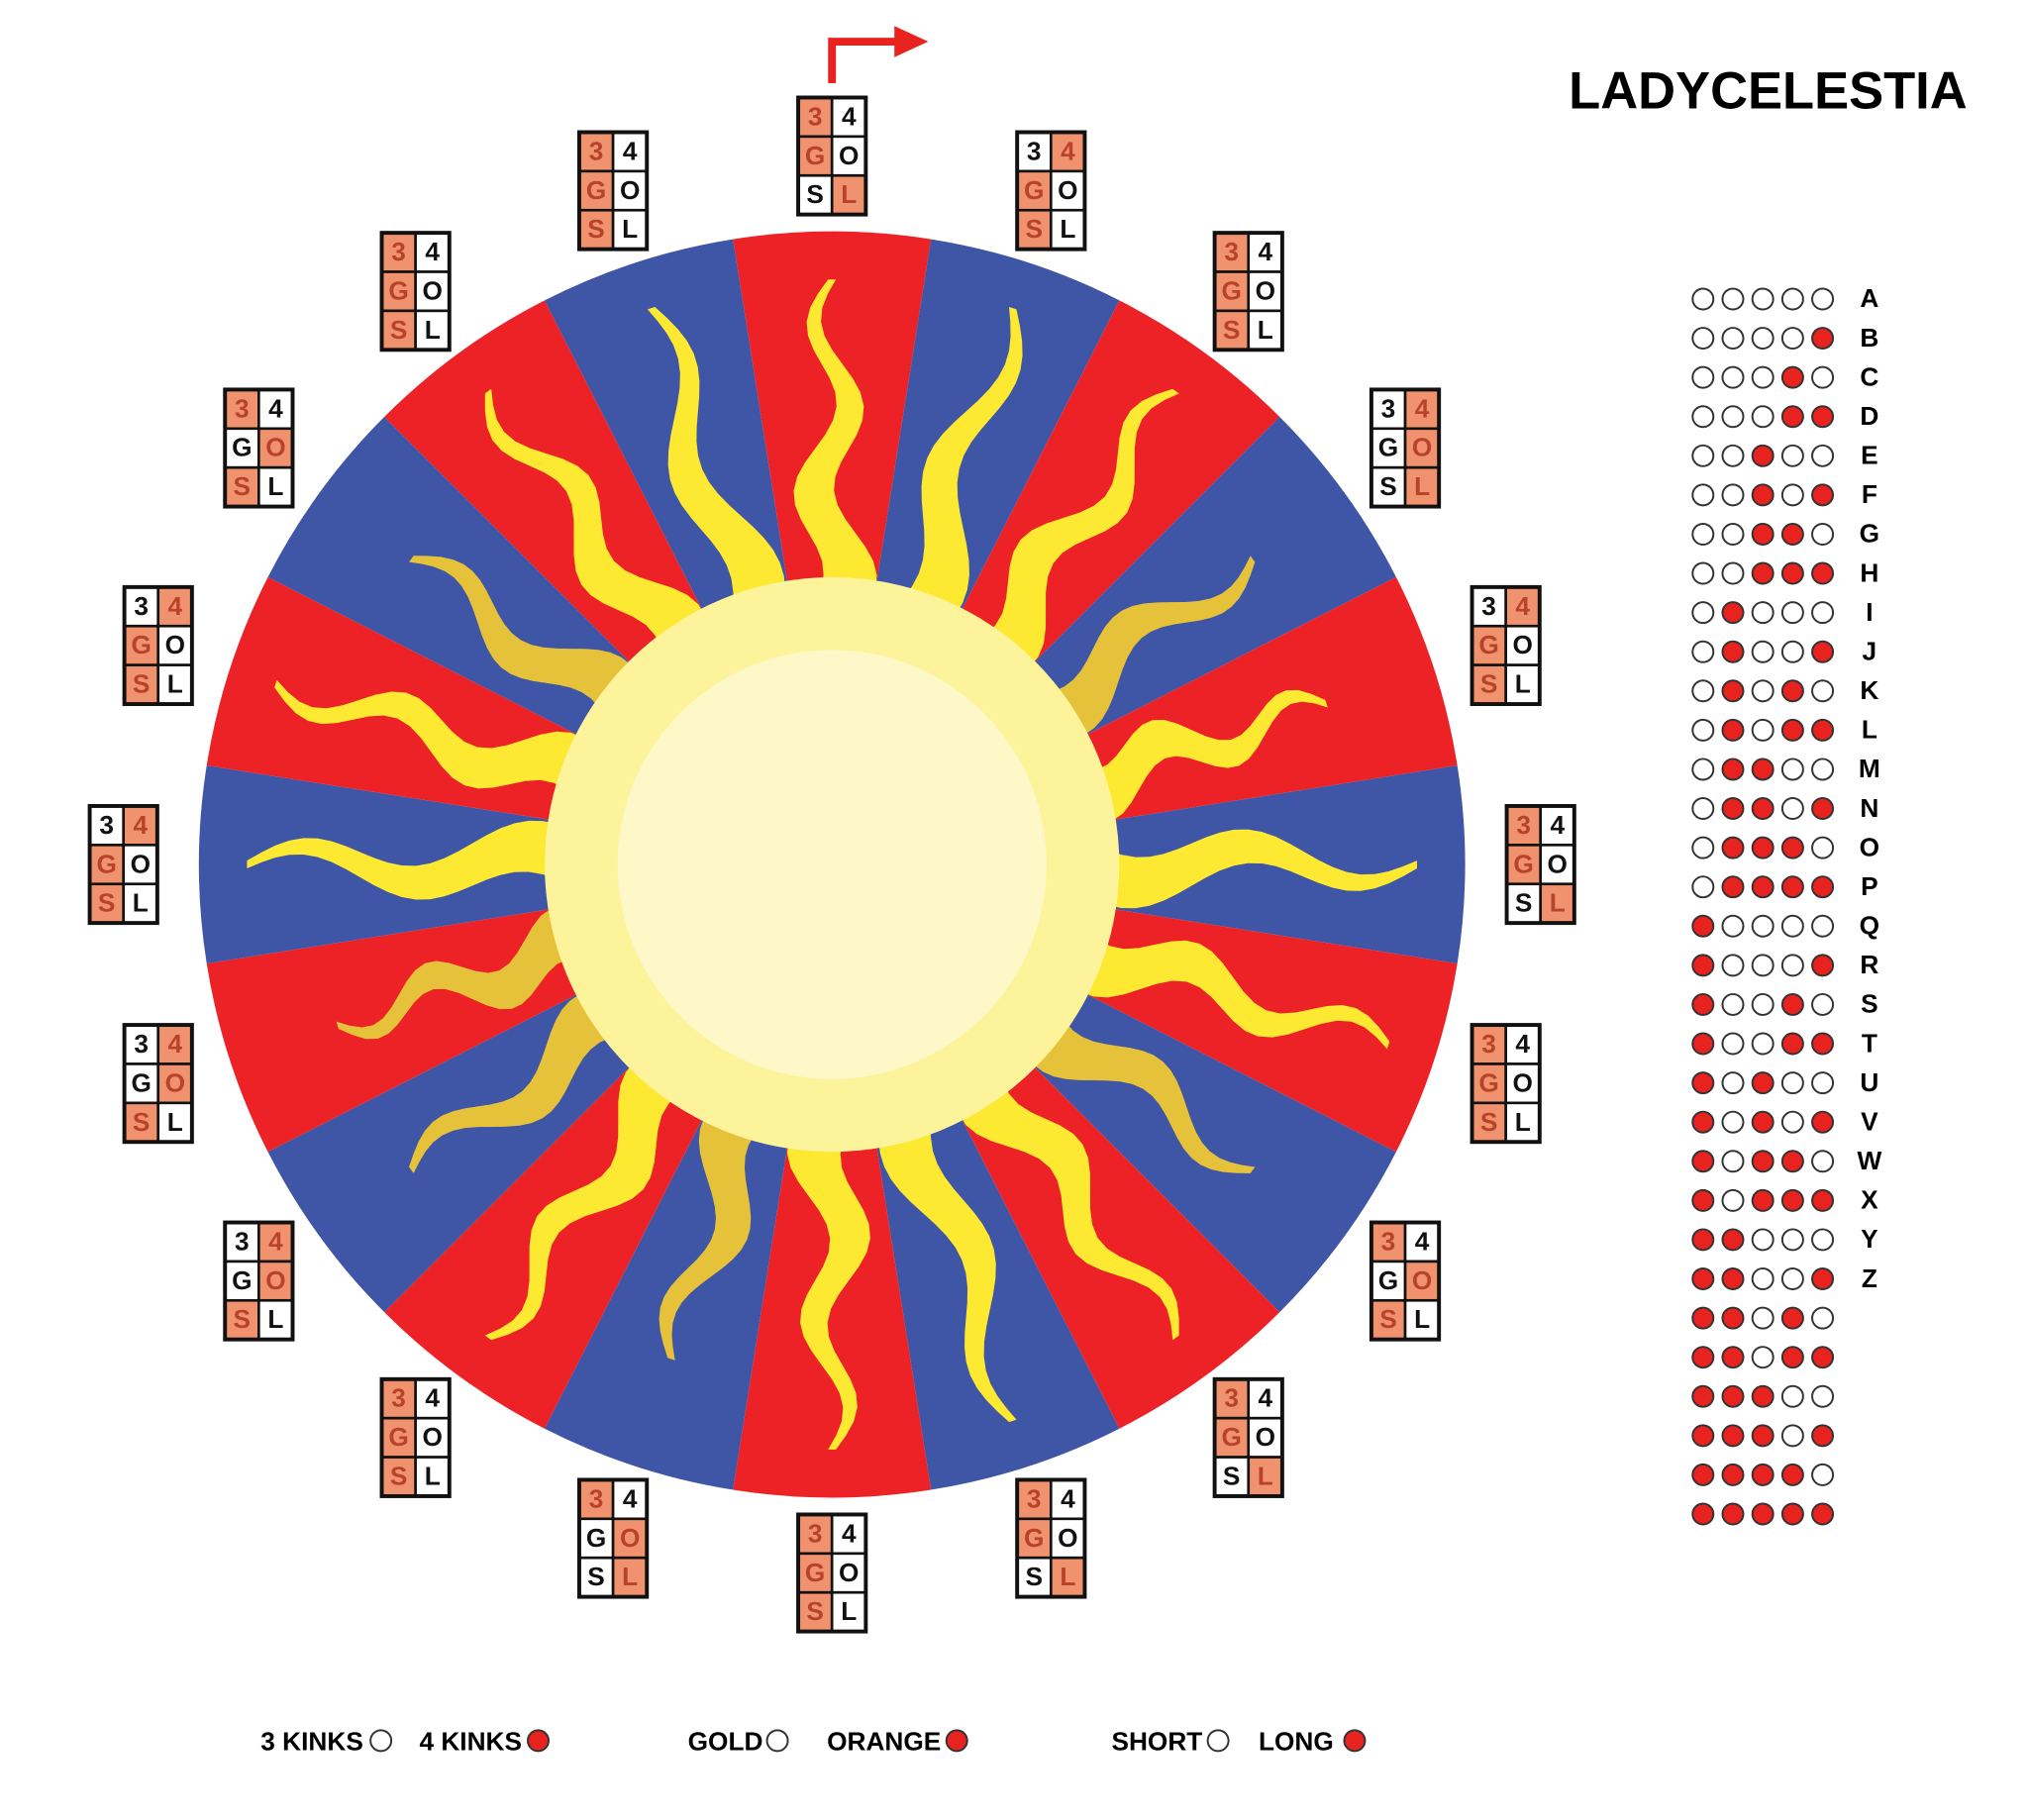 The image size is (2028, 1820). Describe the element at coordinates (1870, 612) in the screenshot. I see `code-letter: I` at that location.